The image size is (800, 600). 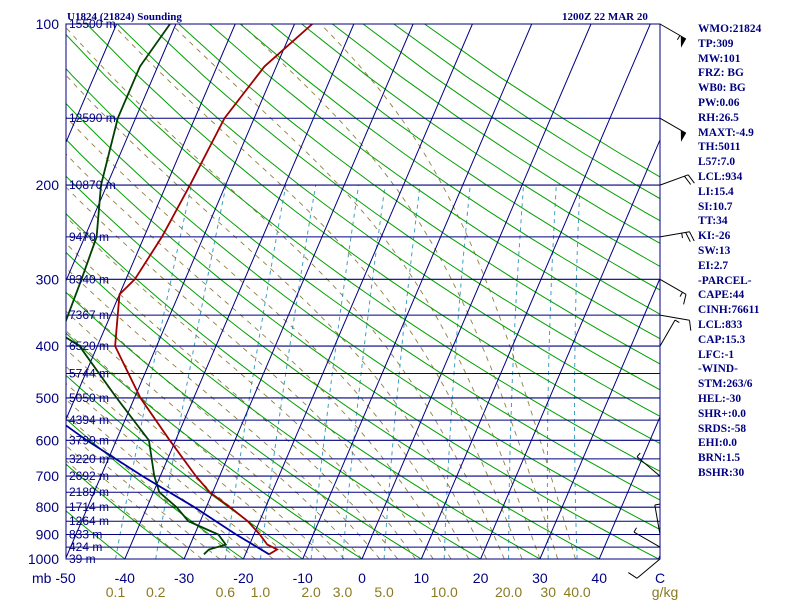 What do you see at coordinates (721, 472) in the screenshot?
I see `index-line: BSHR:30` at bounding box center [721, 472].